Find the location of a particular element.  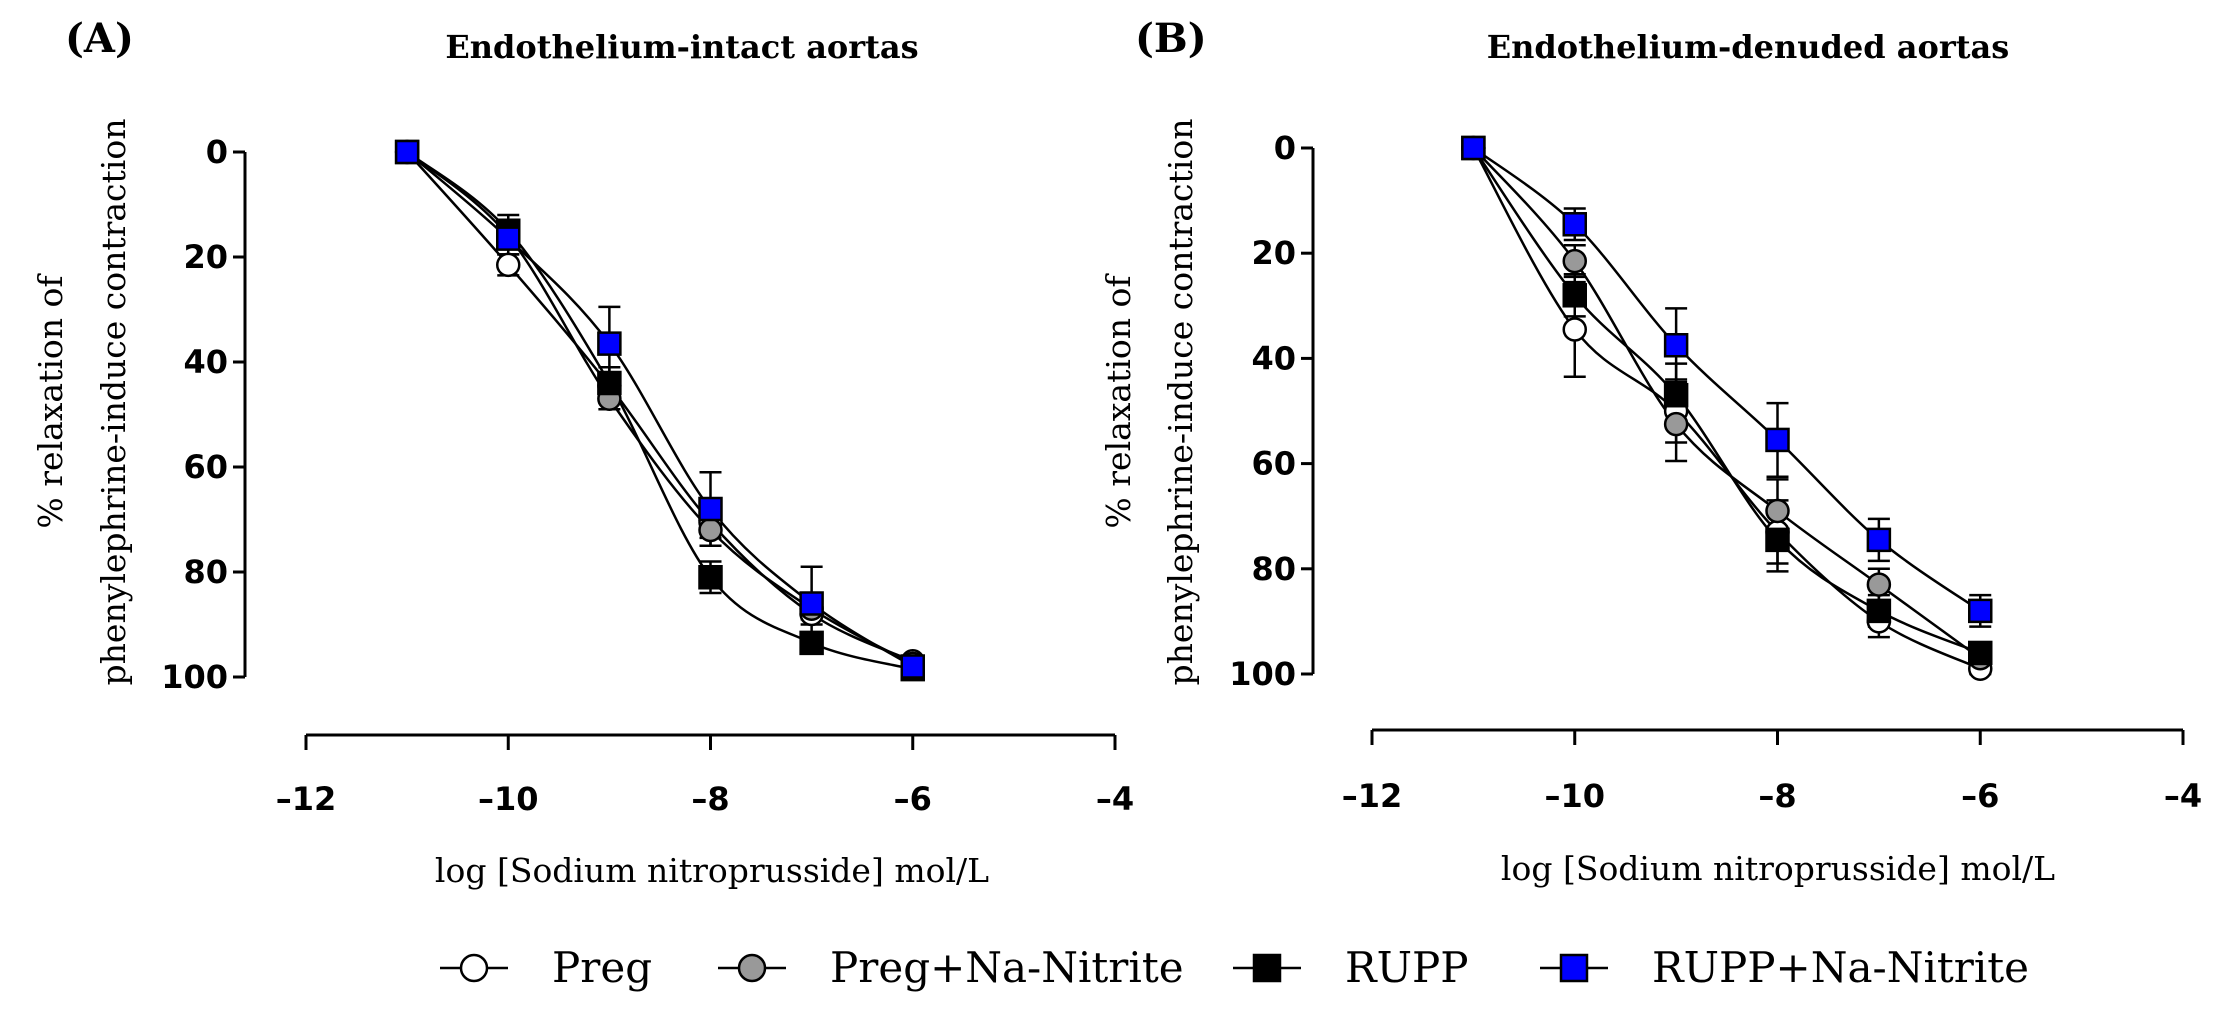

panel-b-y-tick-label: 80 is located at coordinates (1273, 569).